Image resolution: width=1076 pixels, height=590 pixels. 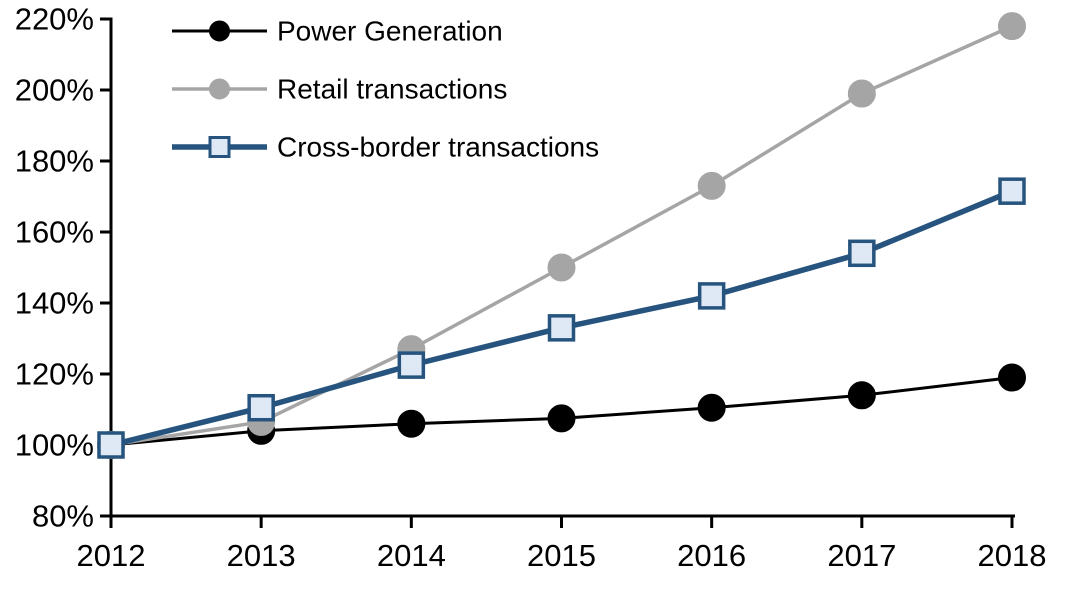 I want to click on x-tick-label: 2018, so click(x=1012, y=555).